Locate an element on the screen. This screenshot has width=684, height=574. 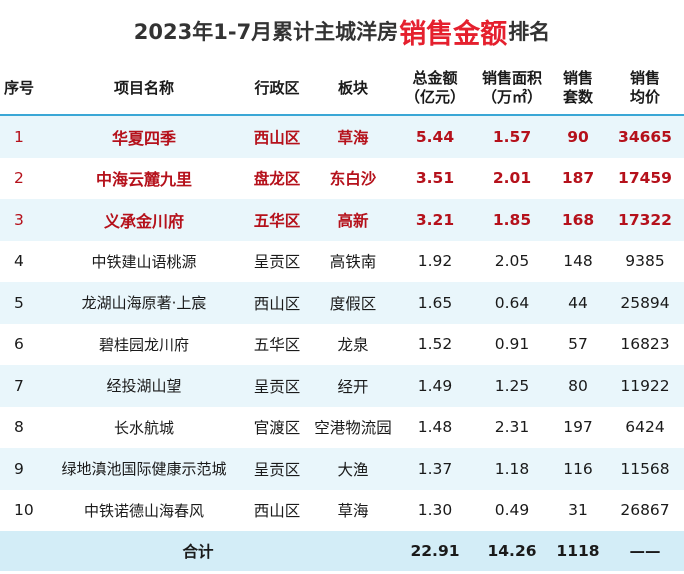
total-price-dash: —— is located at coordinates (645, 551).